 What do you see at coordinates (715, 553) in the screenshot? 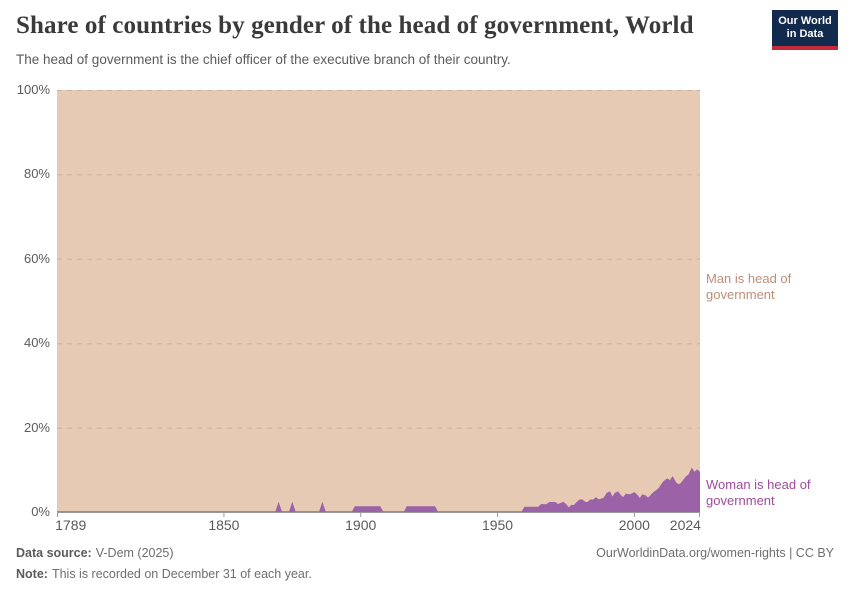
I see `owid-link: OurWorldinData.org/women-rights | CC BY` at bounding box center [715, 553].